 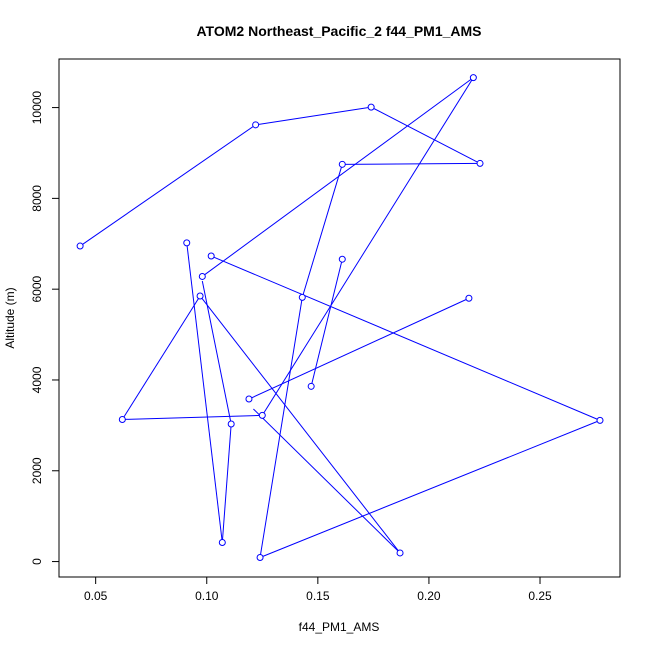 I want to click on chart-title: ATOM2 Northeast_Pacific_2 f44_PM1_AMS, so click(x=338, y=31).